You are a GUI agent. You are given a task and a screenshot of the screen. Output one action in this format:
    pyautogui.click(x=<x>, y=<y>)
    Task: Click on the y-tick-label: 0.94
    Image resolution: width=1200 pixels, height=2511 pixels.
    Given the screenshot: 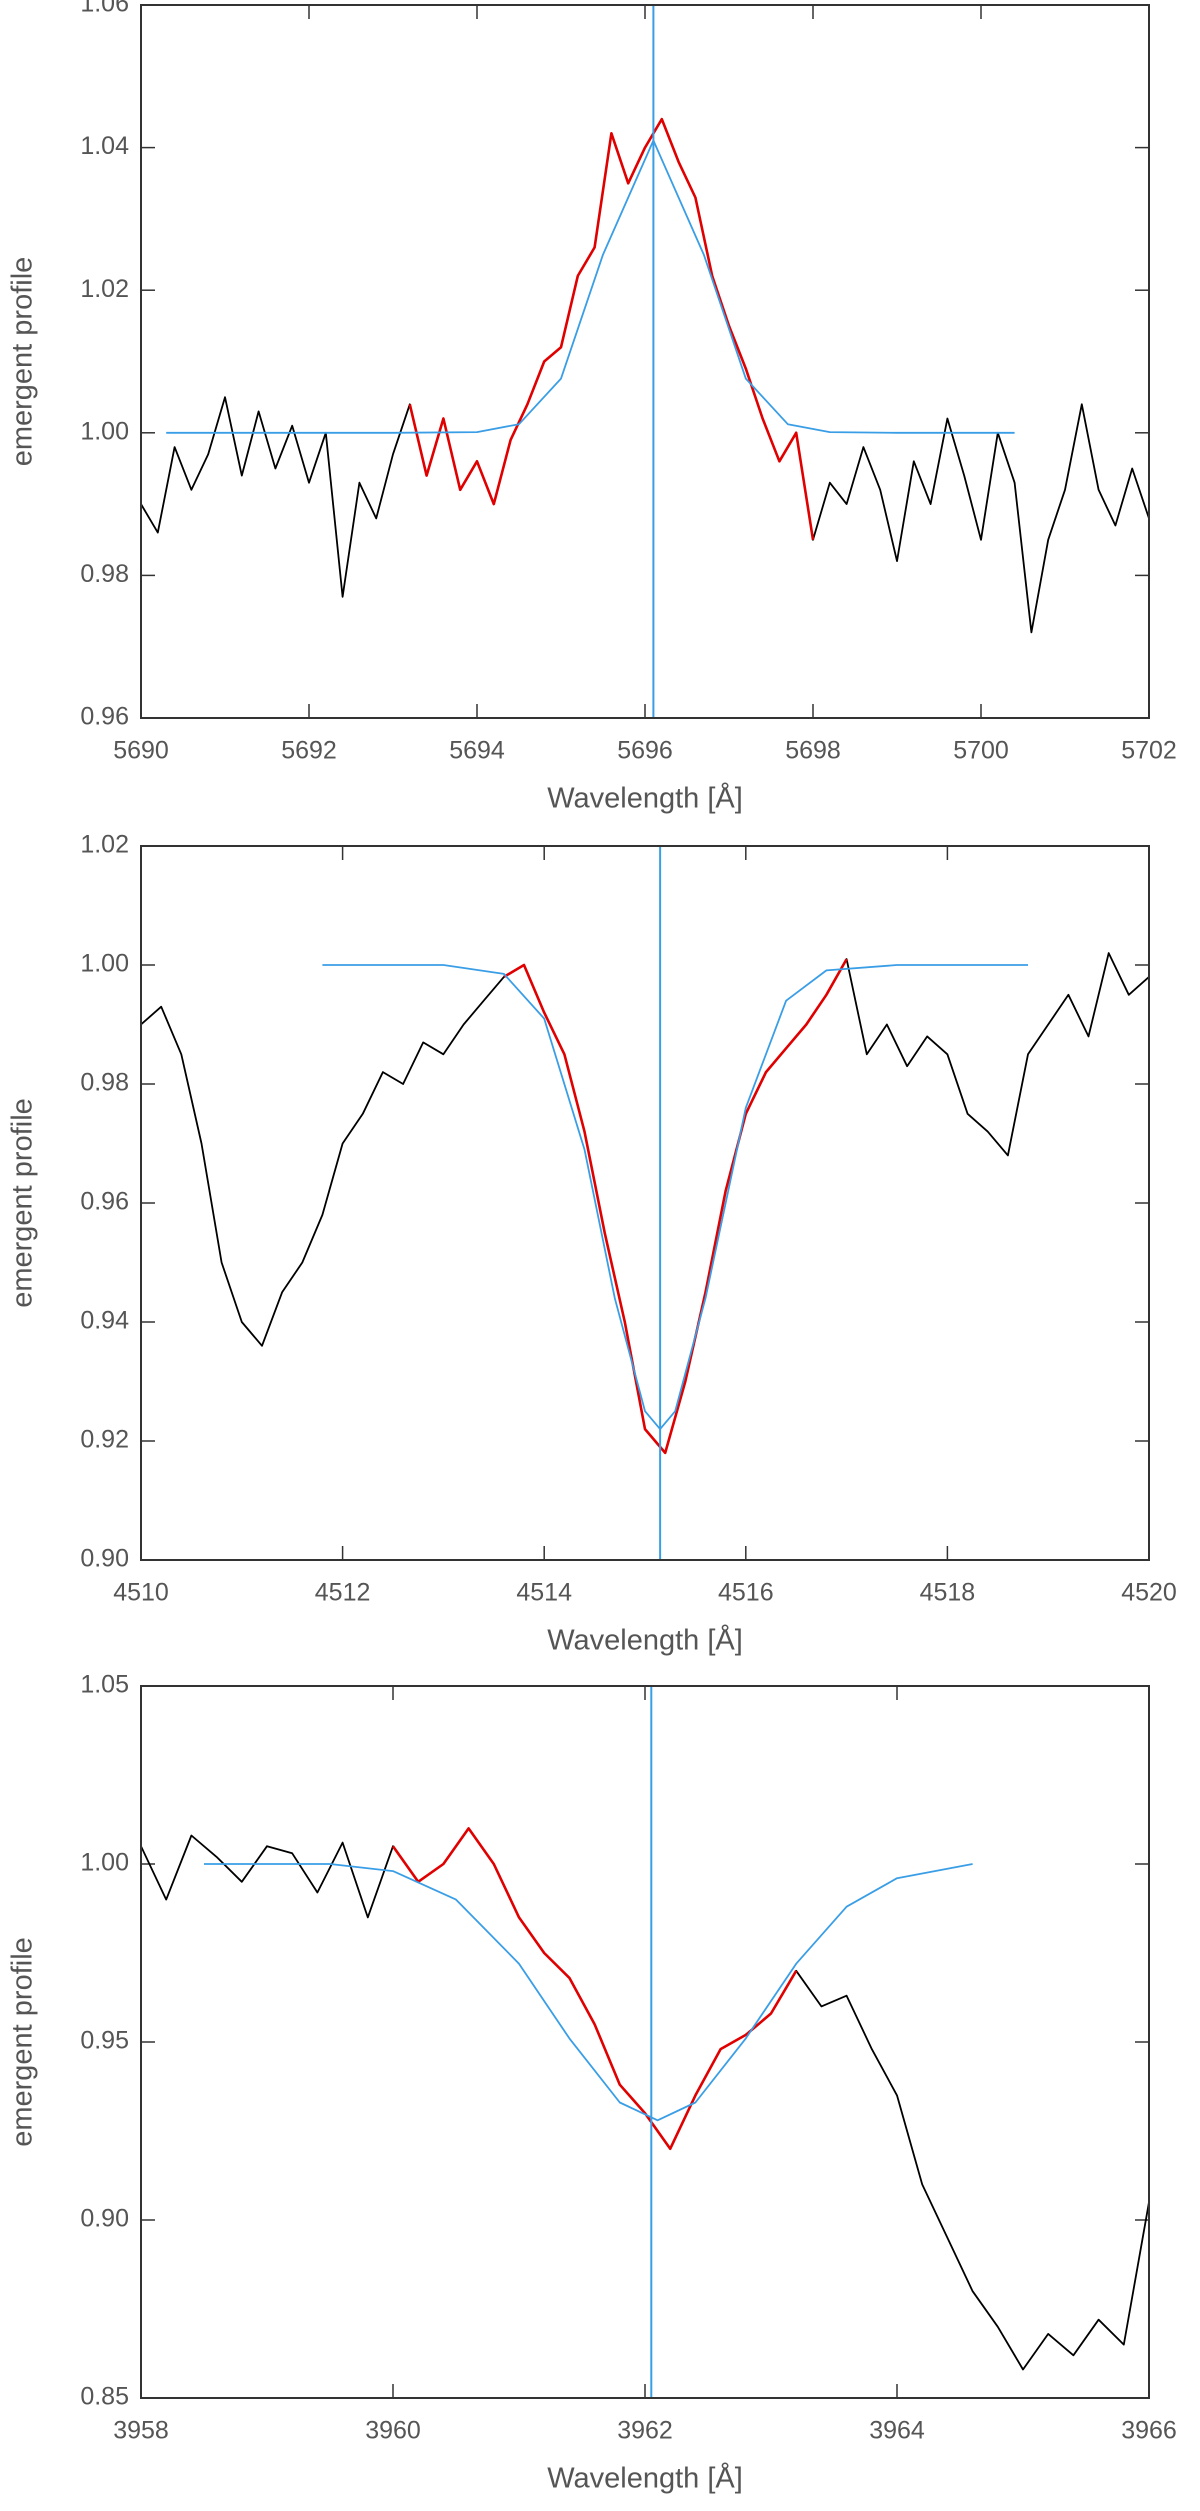 What is the action you would take?
    pyautogui.click(x=104, y=1321)
    